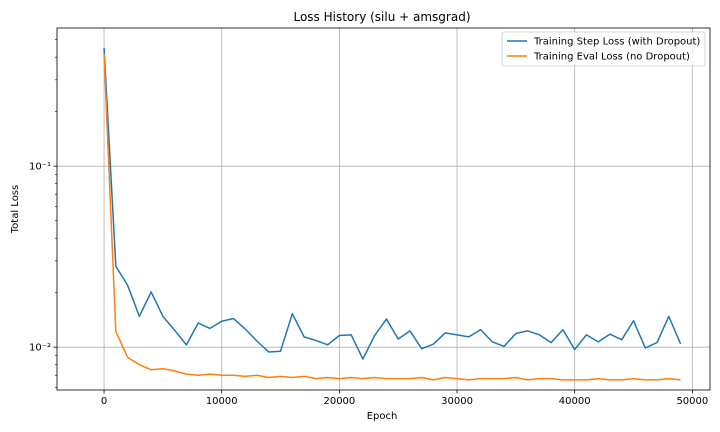 This screenshot has width=720, height=432. Describe the element at coordinates (40, 348) in the screenshot. I see `y-tick-label: 10⁻²` at that location.